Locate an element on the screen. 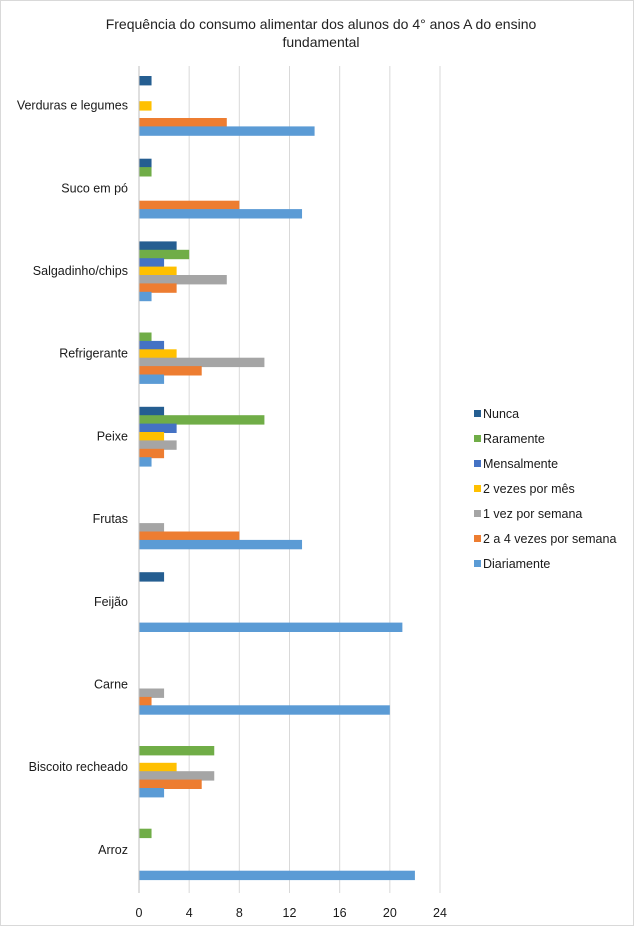 This screenshot has height=934, width=642. bar-suco-em-p--raramente is located at coordinates (145, 172).